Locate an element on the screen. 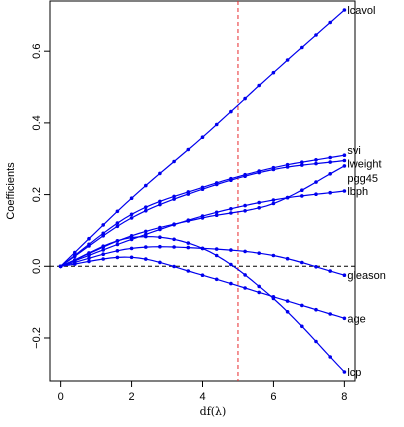 This screenshot has width=404, height=427. series-label-lcavol: lcavol is located at coordinates (361, 11).